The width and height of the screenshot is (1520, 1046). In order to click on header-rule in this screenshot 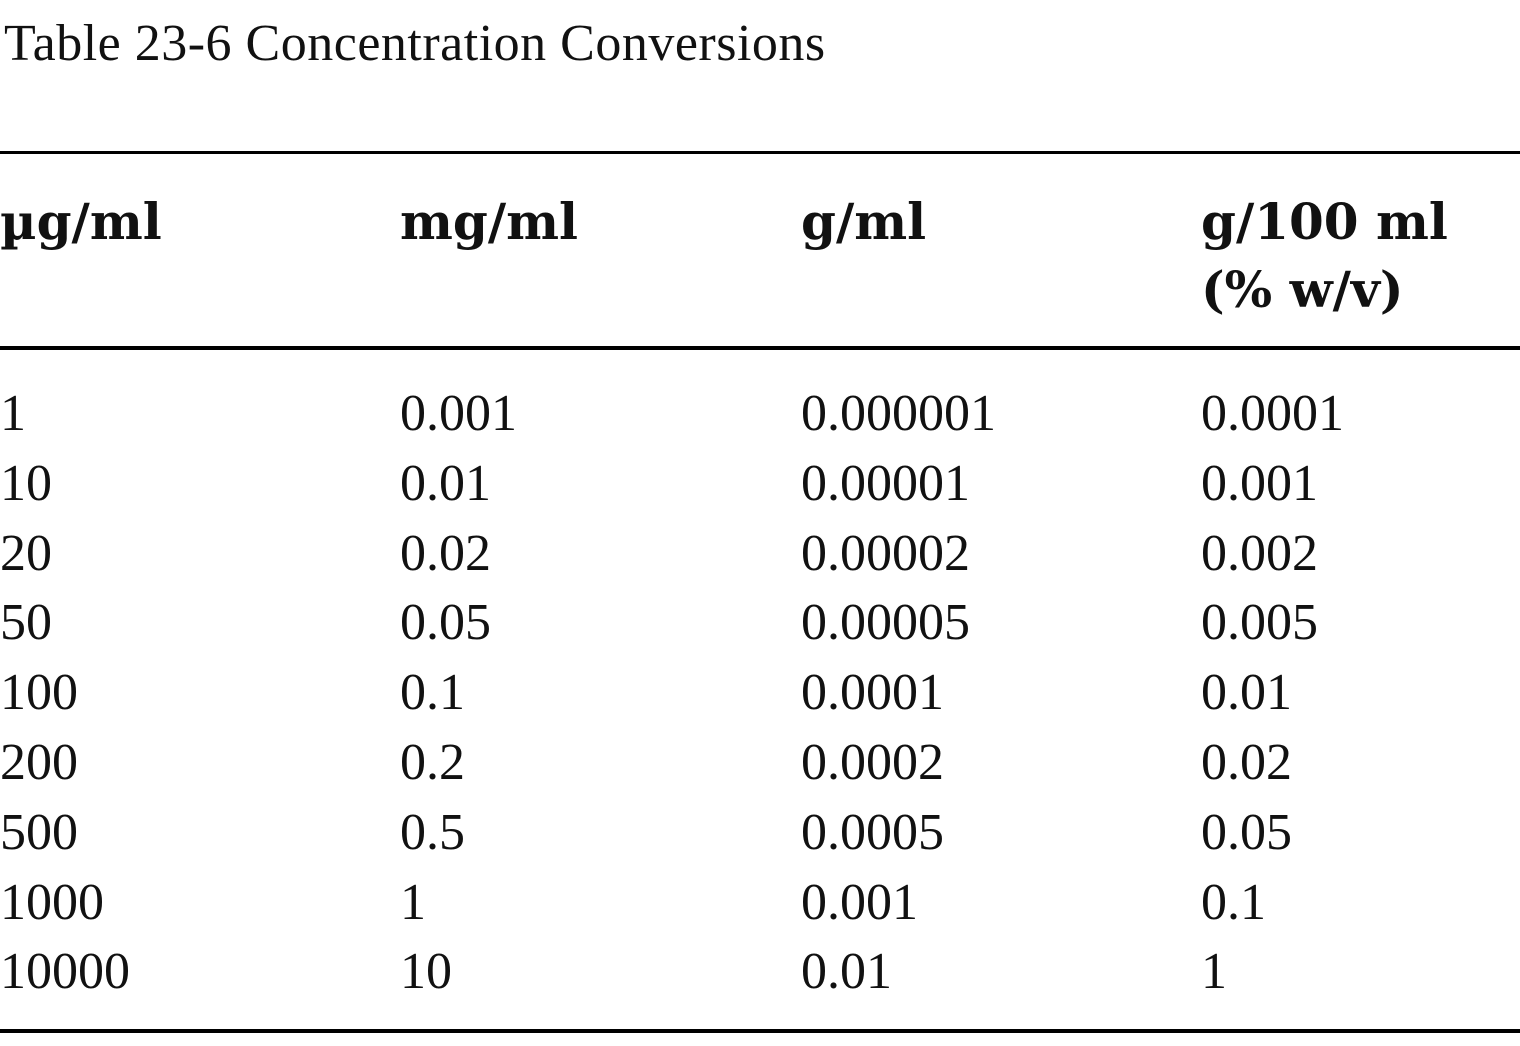, I will do `click(760, 348)`.